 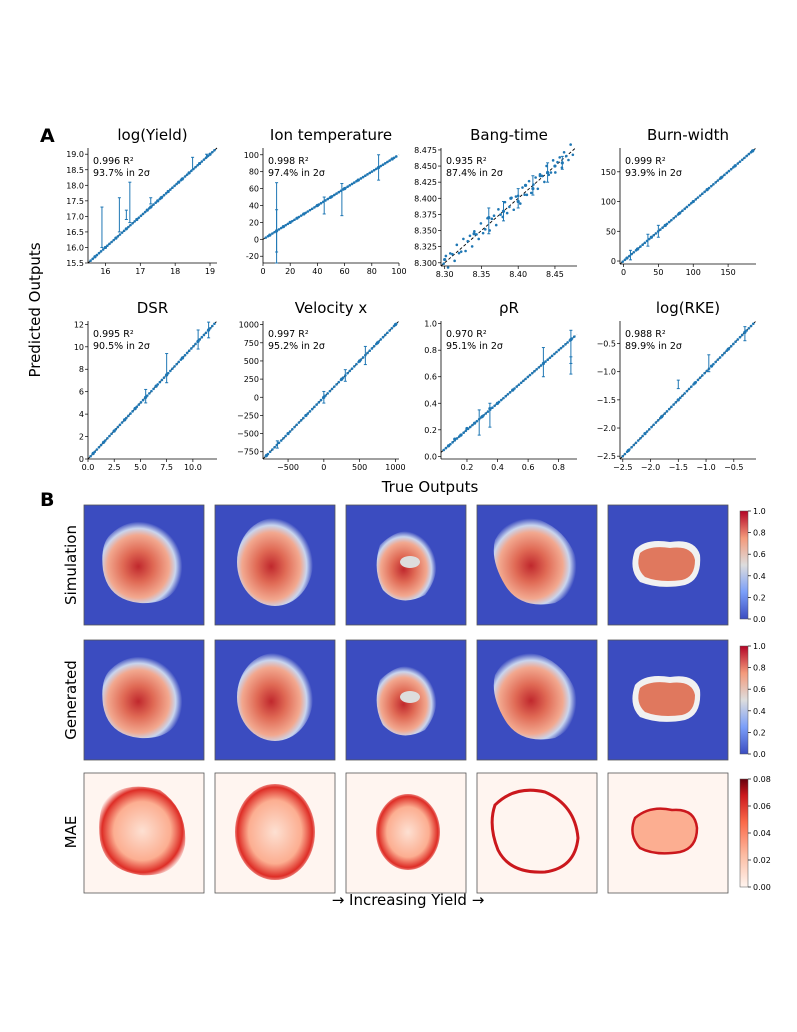 I want to click on y-tick-label: 8.475, so click(x=425, y=150).